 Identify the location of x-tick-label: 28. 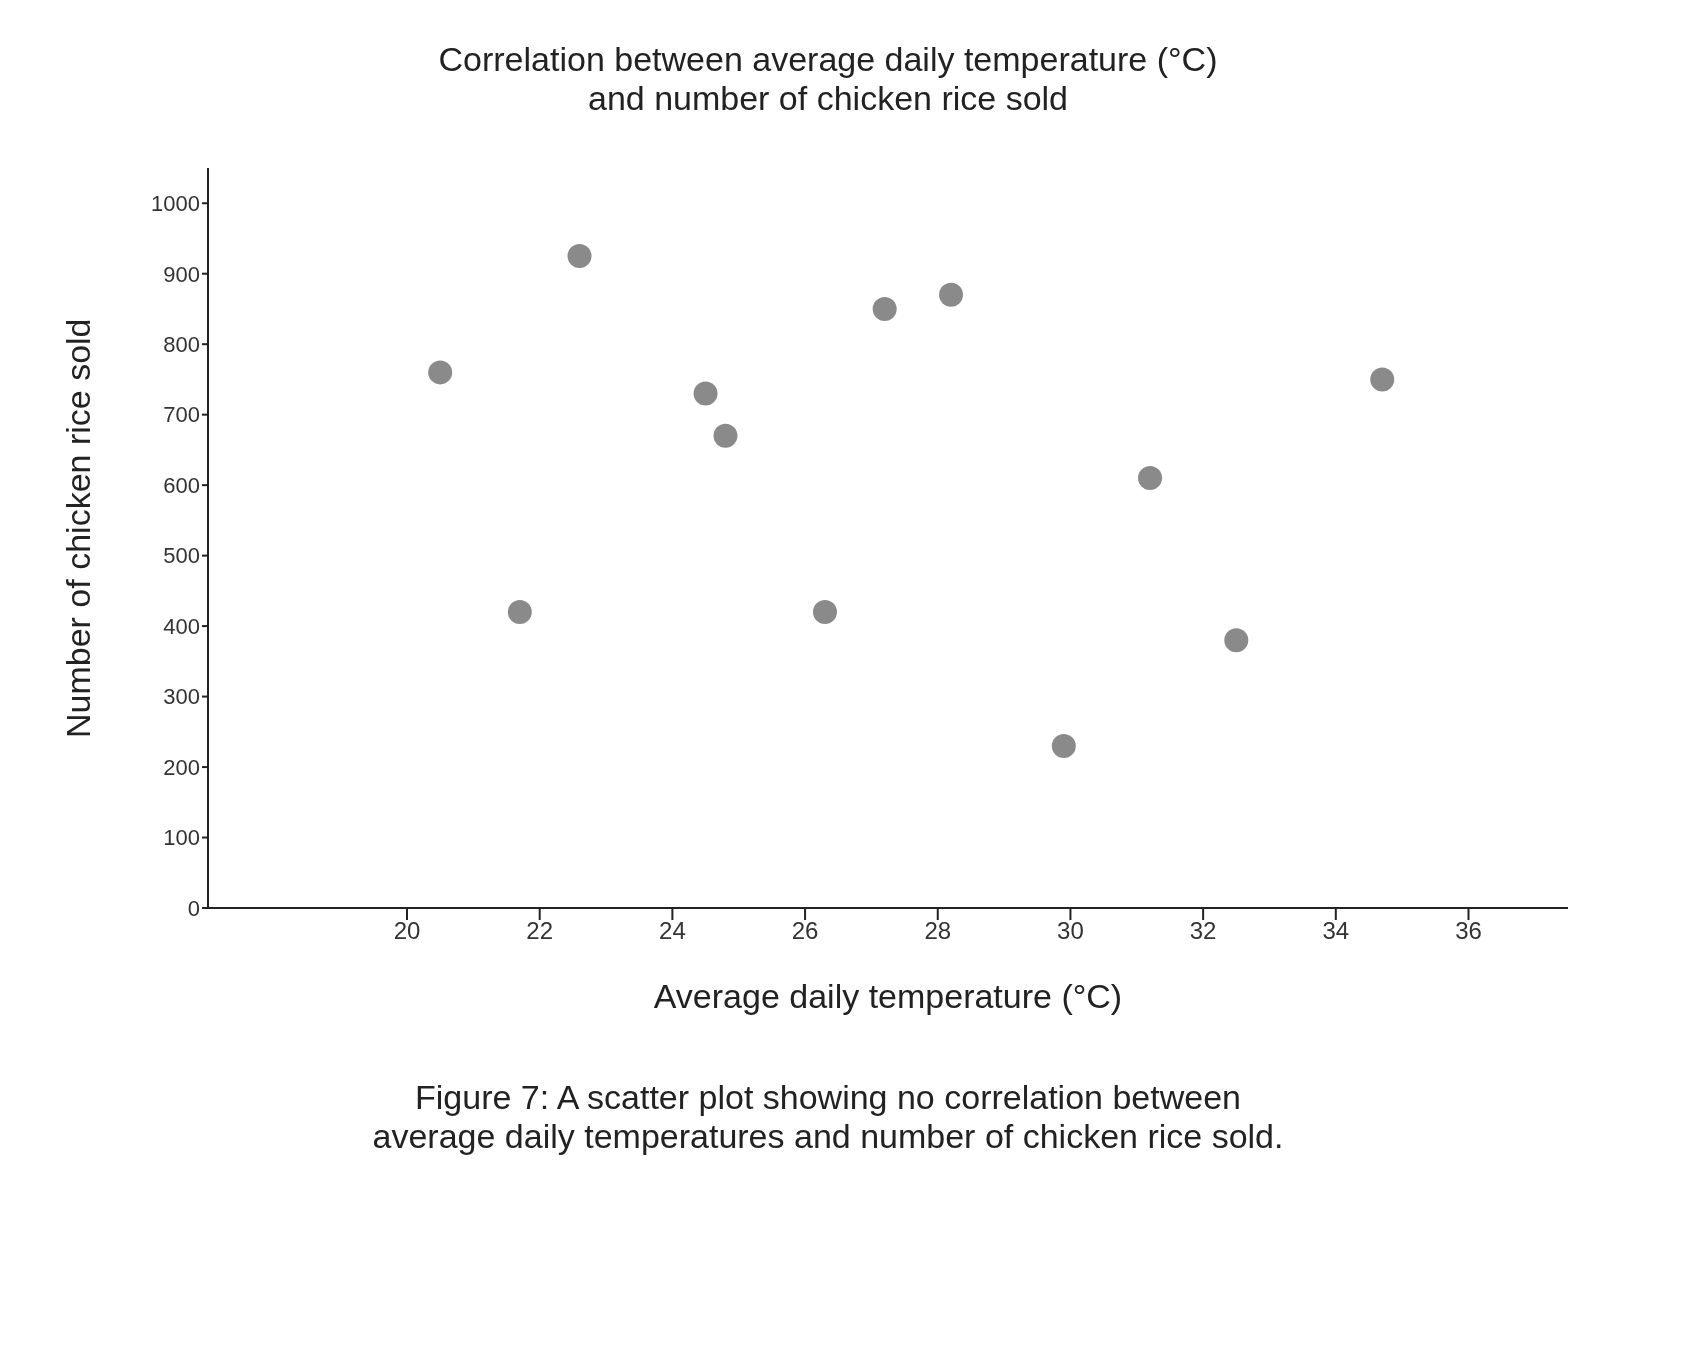
(938, 931).